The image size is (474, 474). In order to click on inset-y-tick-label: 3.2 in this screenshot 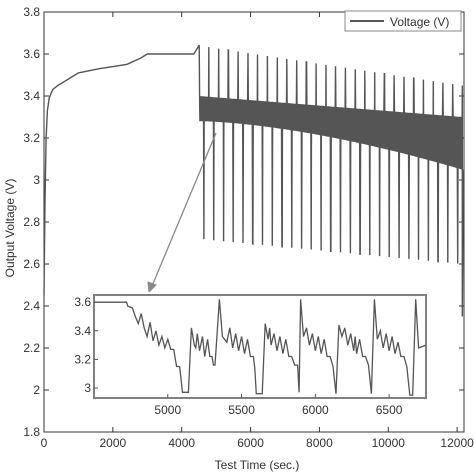, I will do `click(82, 359)`.